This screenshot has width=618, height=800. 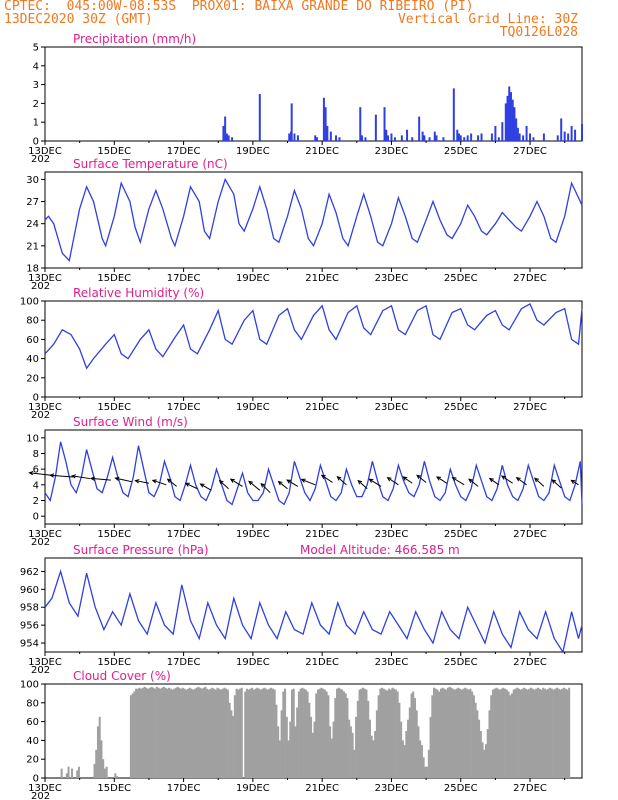 I want to click on y-tick-label: 40, so click(x=32, y=741).